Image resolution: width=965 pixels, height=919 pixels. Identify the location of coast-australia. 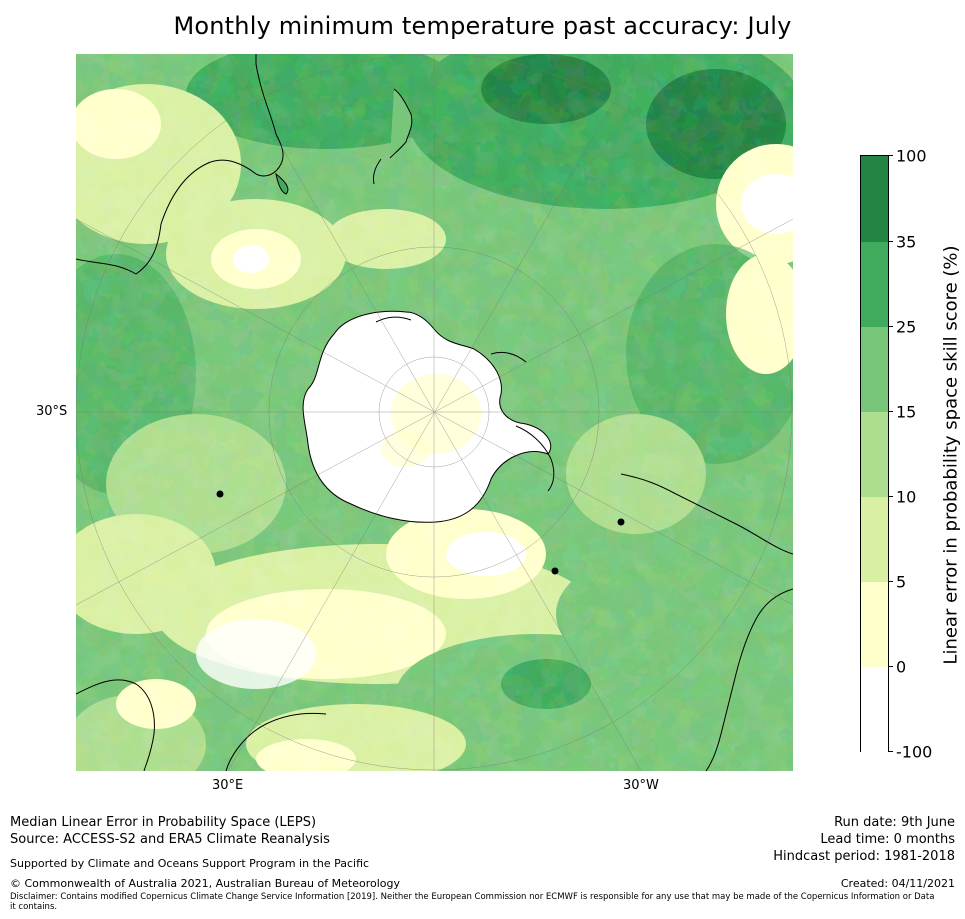
(180, 164).